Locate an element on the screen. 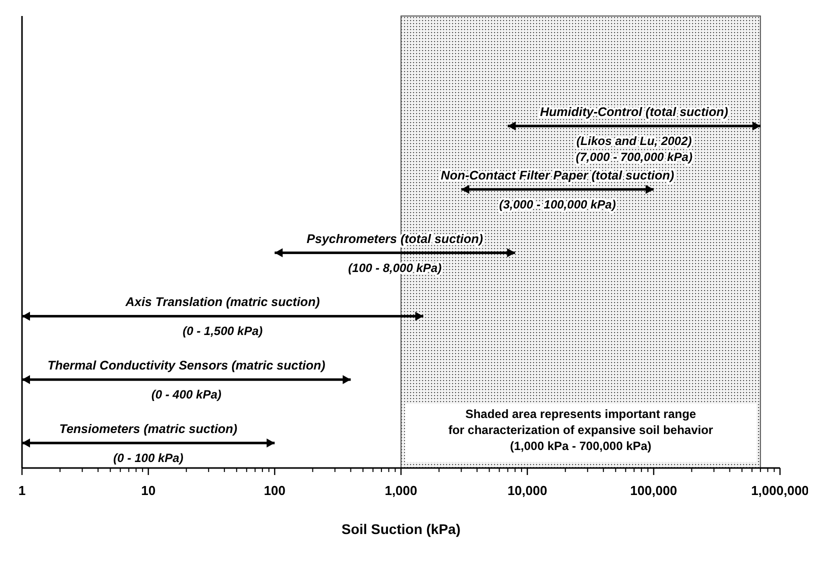 The width and height of the screenshot is (816, 574). text: Thermal Conductivity Sensors (matric suction) (0 - 400 kPa) is located at coordinates (186, 380).